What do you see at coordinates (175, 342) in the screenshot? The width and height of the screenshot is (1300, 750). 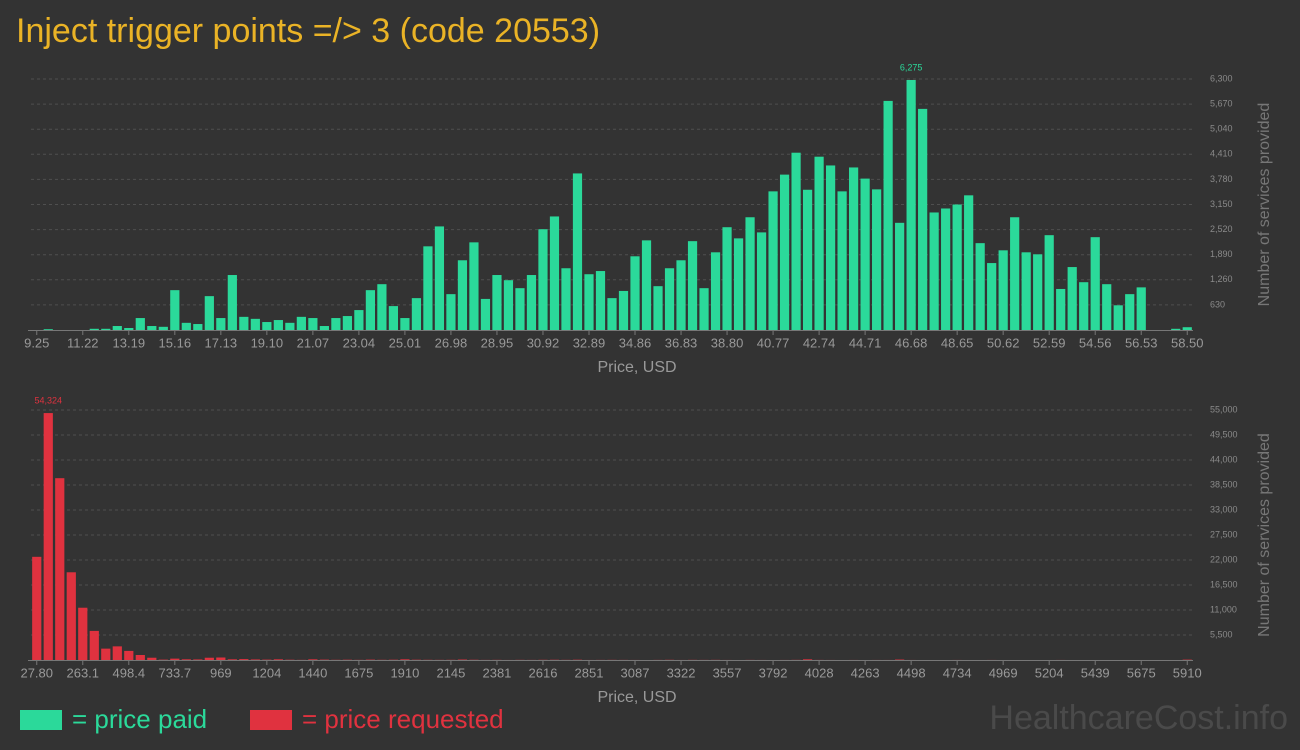 I see `x-tick-label: 15.16` at bounding box center [175, 342].